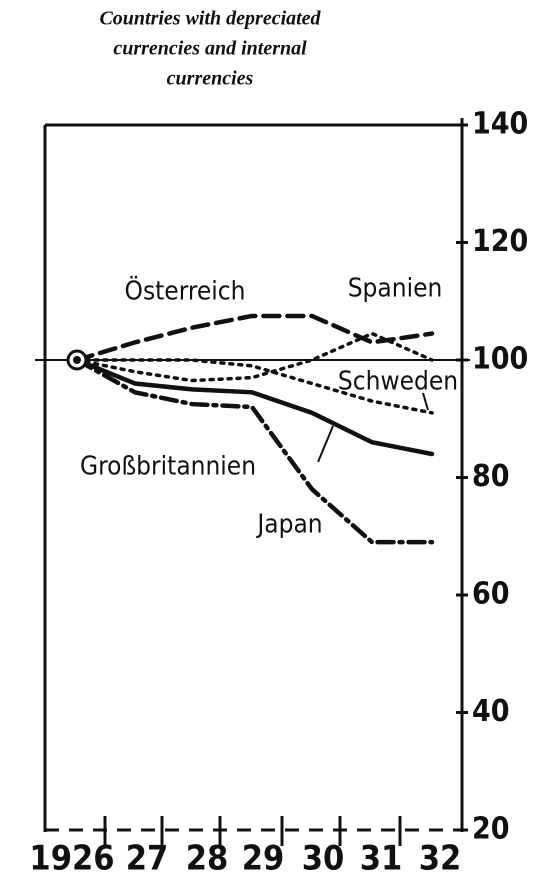  I want to click on x-tick-label: 1926, so click(71, 859).